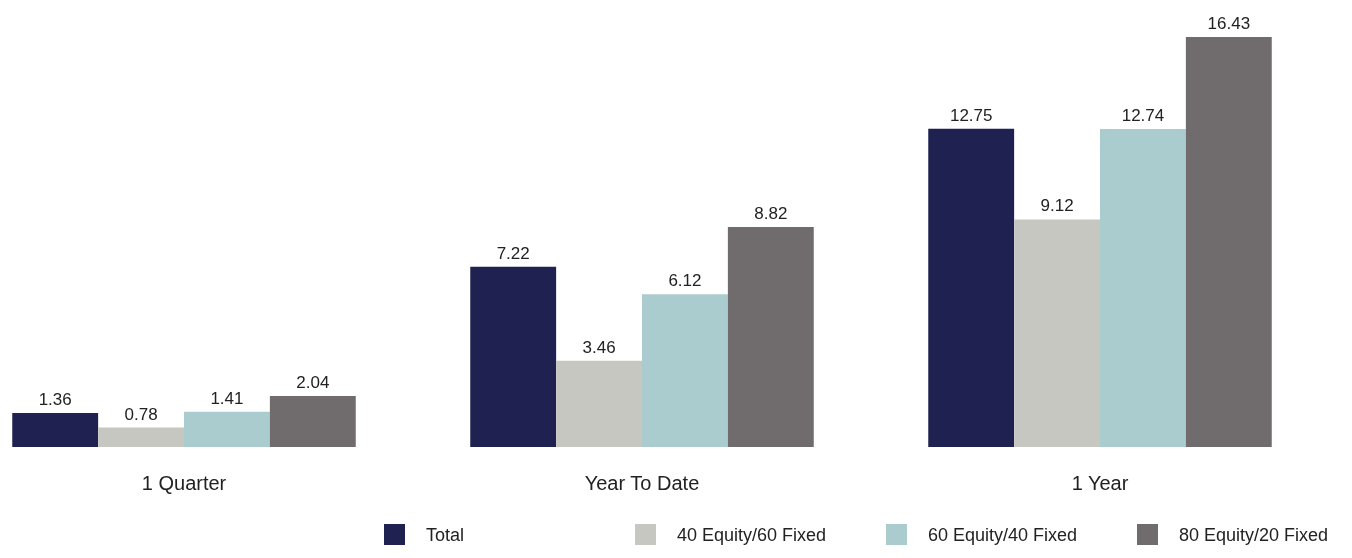 Image resolution: width=1352 pixels, height=558 pixels. What do you see at coordinates (141, 414) in the screenshot?
I see `data-label: 0.78` at bounding box center [141, 414].